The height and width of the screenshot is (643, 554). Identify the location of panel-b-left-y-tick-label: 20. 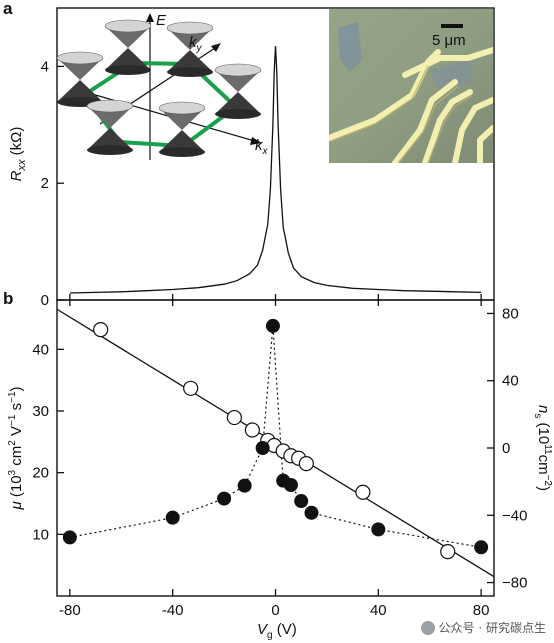
(40, 473).